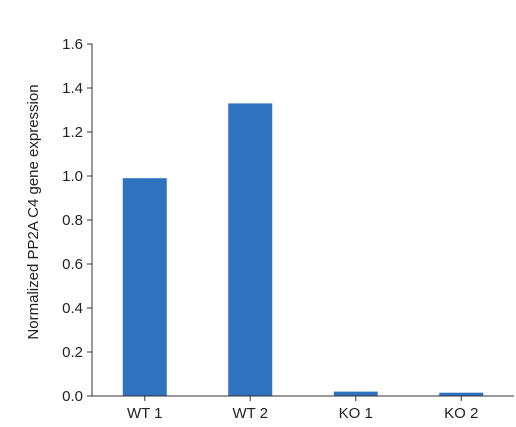  Describe the element at coordinates (72, 352) in the screenshot. I see `y-tick-label: 0.2` at that location.